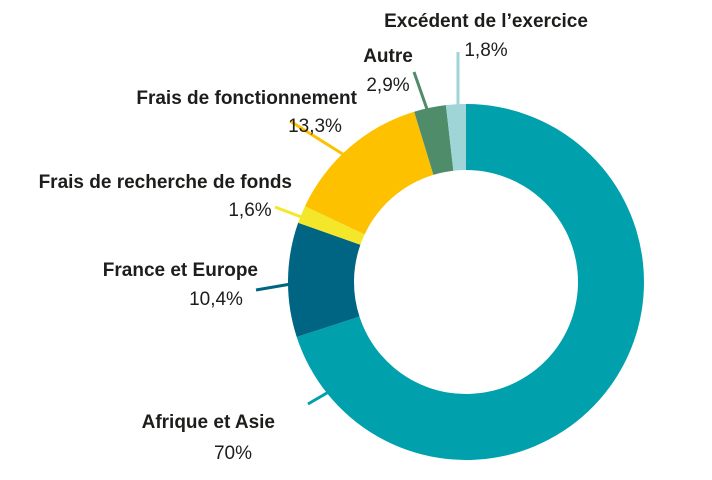 The width and height of the screenshot is (712, 480). Describe the element at coordinates (434, 140) in the screenshot. I see `slice-autre` at that location.